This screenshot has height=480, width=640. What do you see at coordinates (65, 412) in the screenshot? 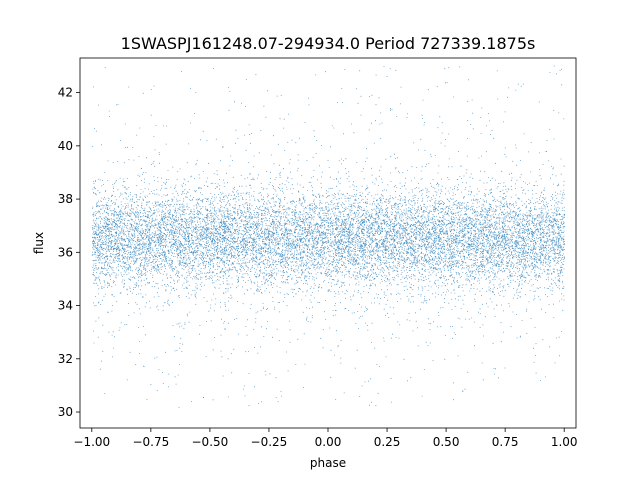
I see `y-tick-label: 30` at bounding box center [65, 412].